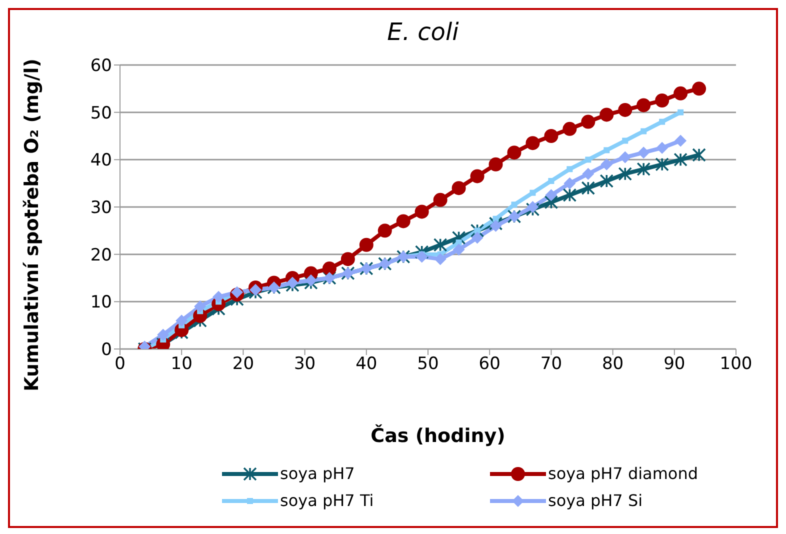 This screenshot has width=786, height=534. I want to click on x-tick-label: 40, so click(367, 364).